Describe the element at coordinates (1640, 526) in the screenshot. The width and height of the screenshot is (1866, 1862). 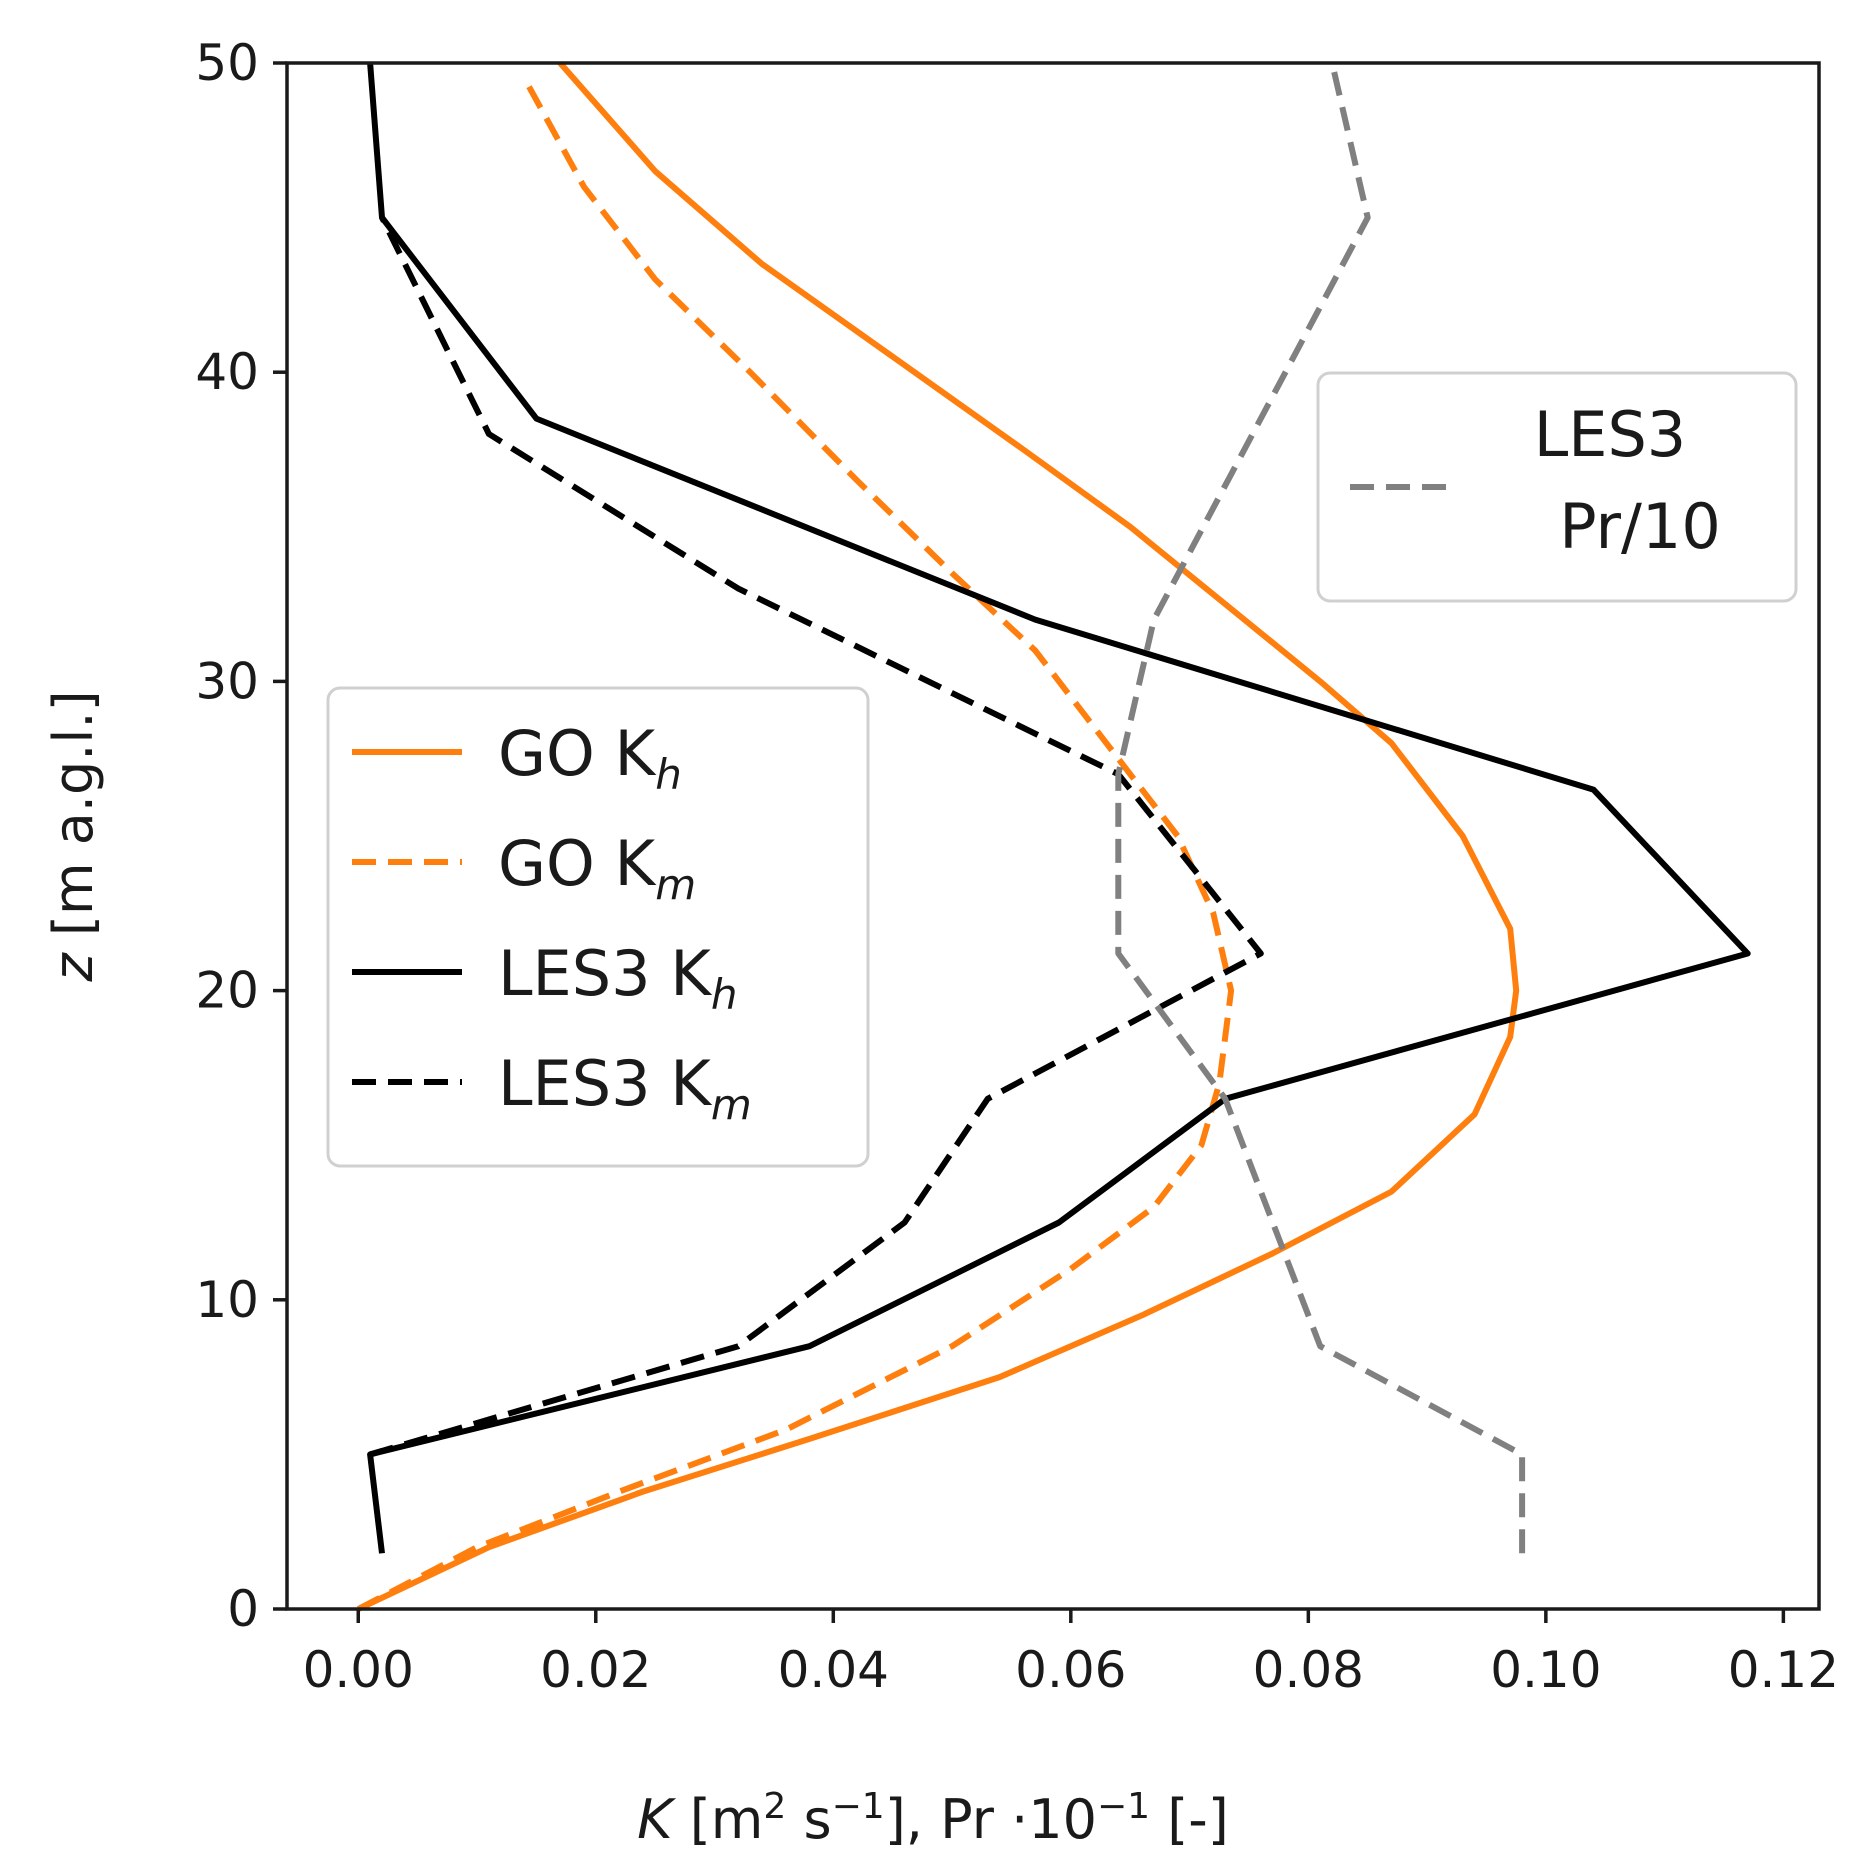
I see `legend-label-les3-pr-line2: Pr/10` at that location.